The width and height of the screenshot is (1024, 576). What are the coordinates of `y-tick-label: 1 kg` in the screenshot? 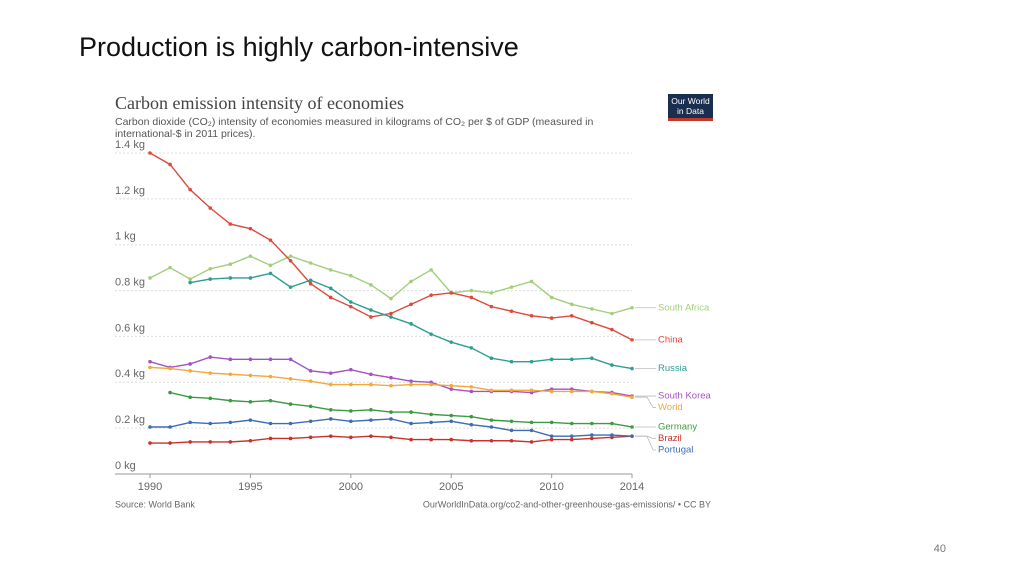 It's located at (125, 237).